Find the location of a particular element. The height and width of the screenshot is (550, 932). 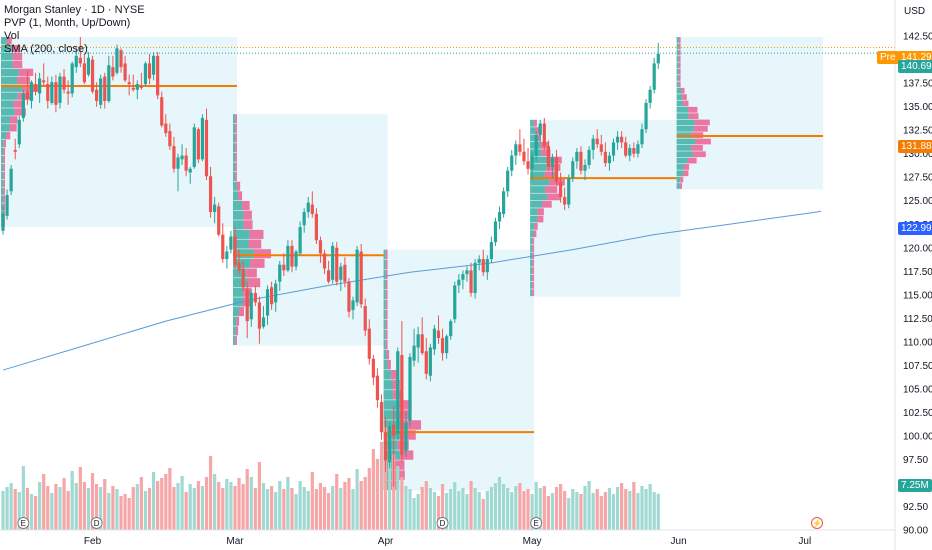

y-tick-label: 97.50 is located at coordinates (915, 460).